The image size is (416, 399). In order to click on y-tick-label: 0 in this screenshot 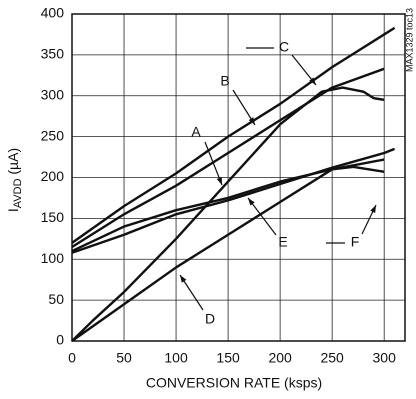, I will do `click(60, 340)`.